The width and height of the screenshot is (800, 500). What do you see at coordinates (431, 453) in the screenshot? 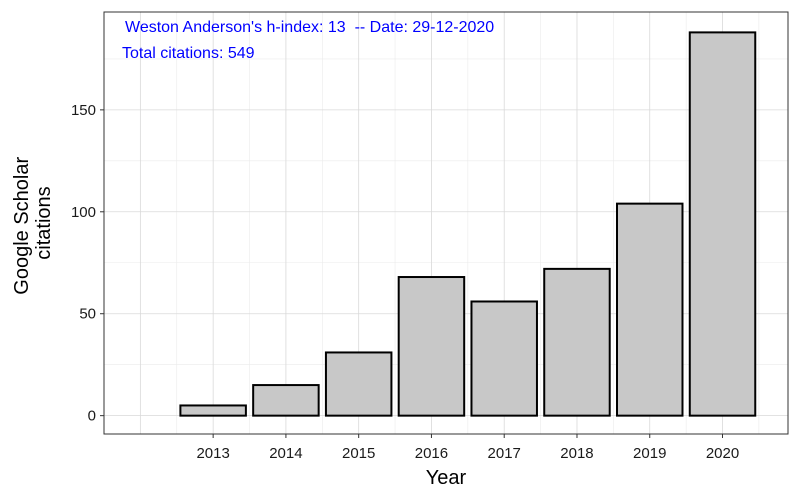
I see `x-tick-label-2016: 2016` at bounding box center [431, 453].